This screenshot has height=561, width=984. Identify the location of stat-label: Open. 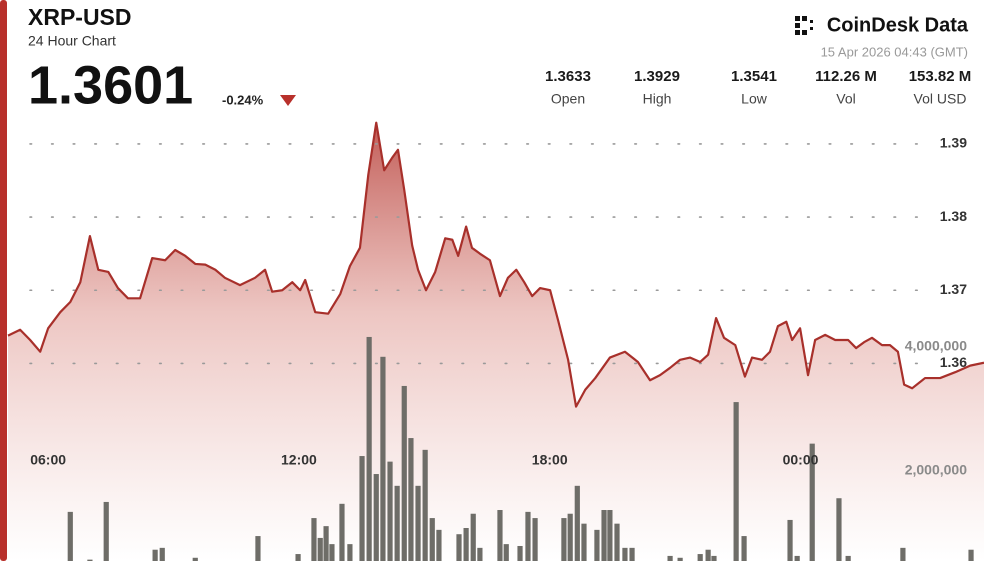
(568, 99).